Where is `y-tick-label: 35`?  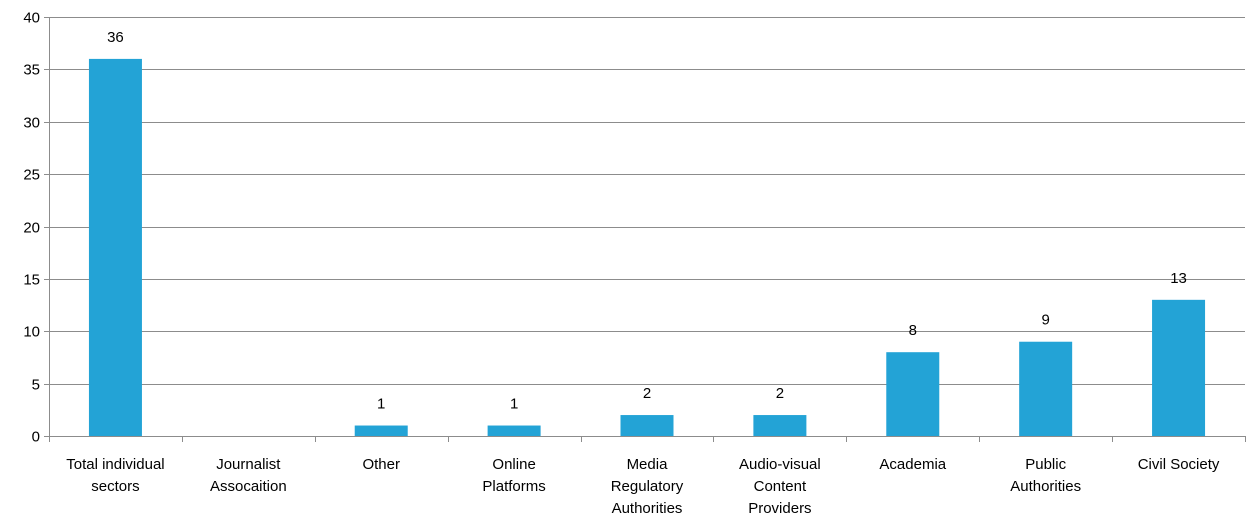
y-tick-label: 35 is located at coordinates (31, 70).